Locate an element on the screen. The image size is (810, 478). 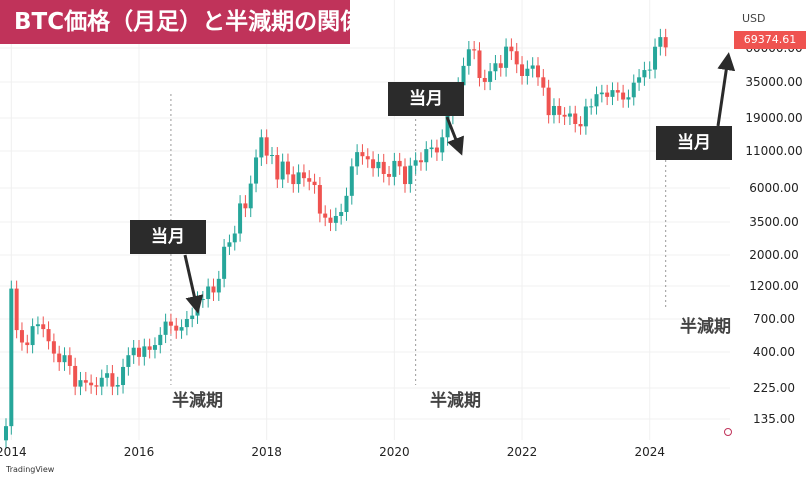
callout-2020: 当月 is located at coordinates (426, 99).